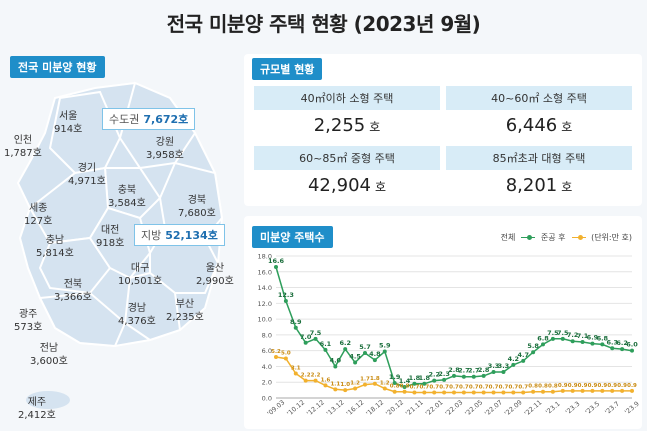 The width and height of the screenshot is (647, 431). Describe the element at coordinates (23, 147) in the screenshot. I see `region-incheon: 인천 1,787호` at that location.